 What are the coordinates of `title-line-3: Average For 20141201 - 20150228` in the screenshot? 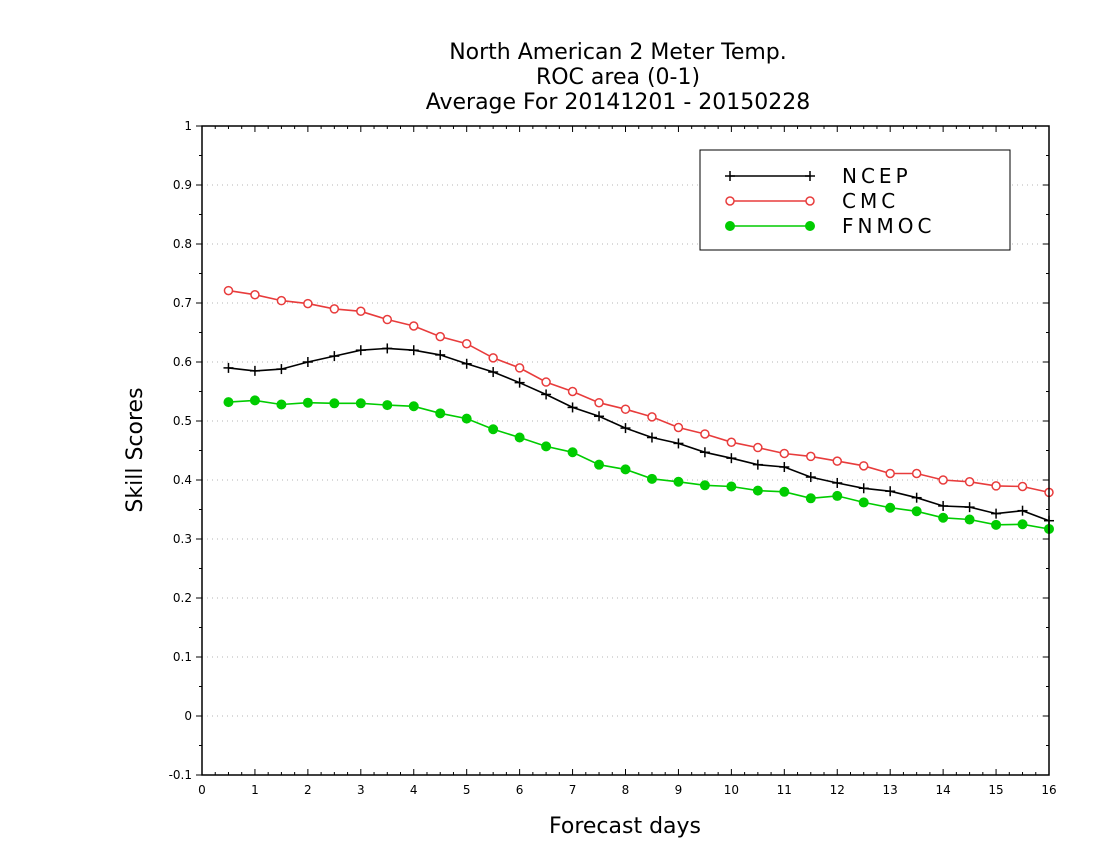 It's located at (618, 102).